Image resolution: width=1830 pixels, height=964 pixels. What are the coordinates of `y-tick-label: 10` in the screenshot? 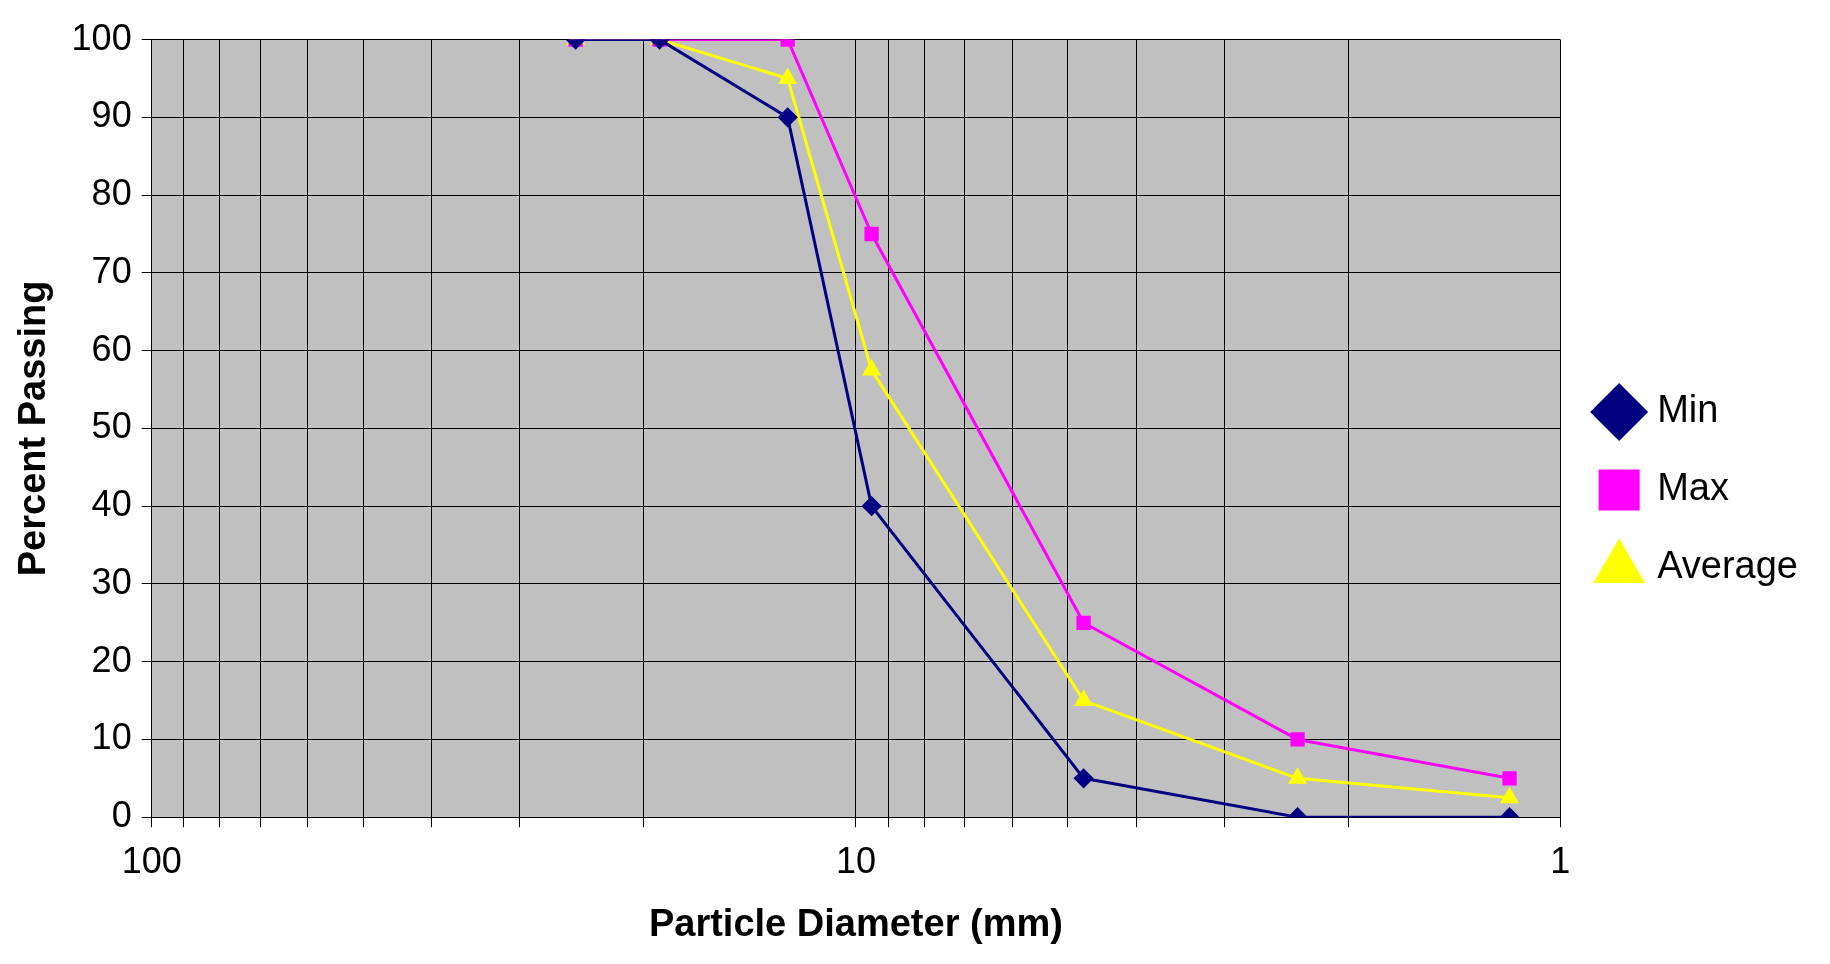 It's located at (111, 737).